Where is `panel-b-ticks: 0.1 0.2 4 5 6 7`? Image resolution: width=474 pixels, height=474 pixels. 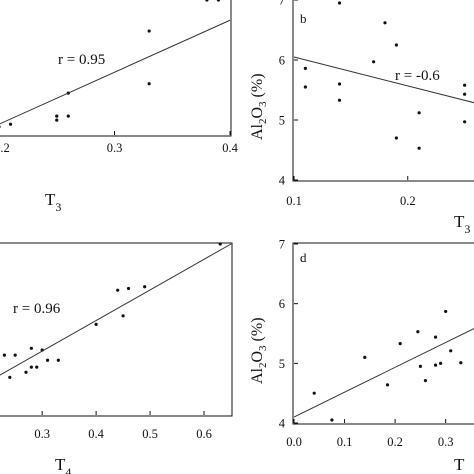
panel-b-ticks: 0.1 0.2 4 5 6 7 is located at coordinates (347, 104).